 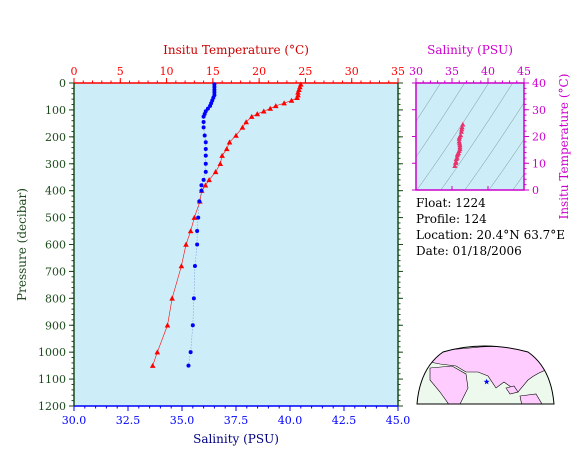 I want to click on left-tick-label: 1200, so click(x=52, y=406).